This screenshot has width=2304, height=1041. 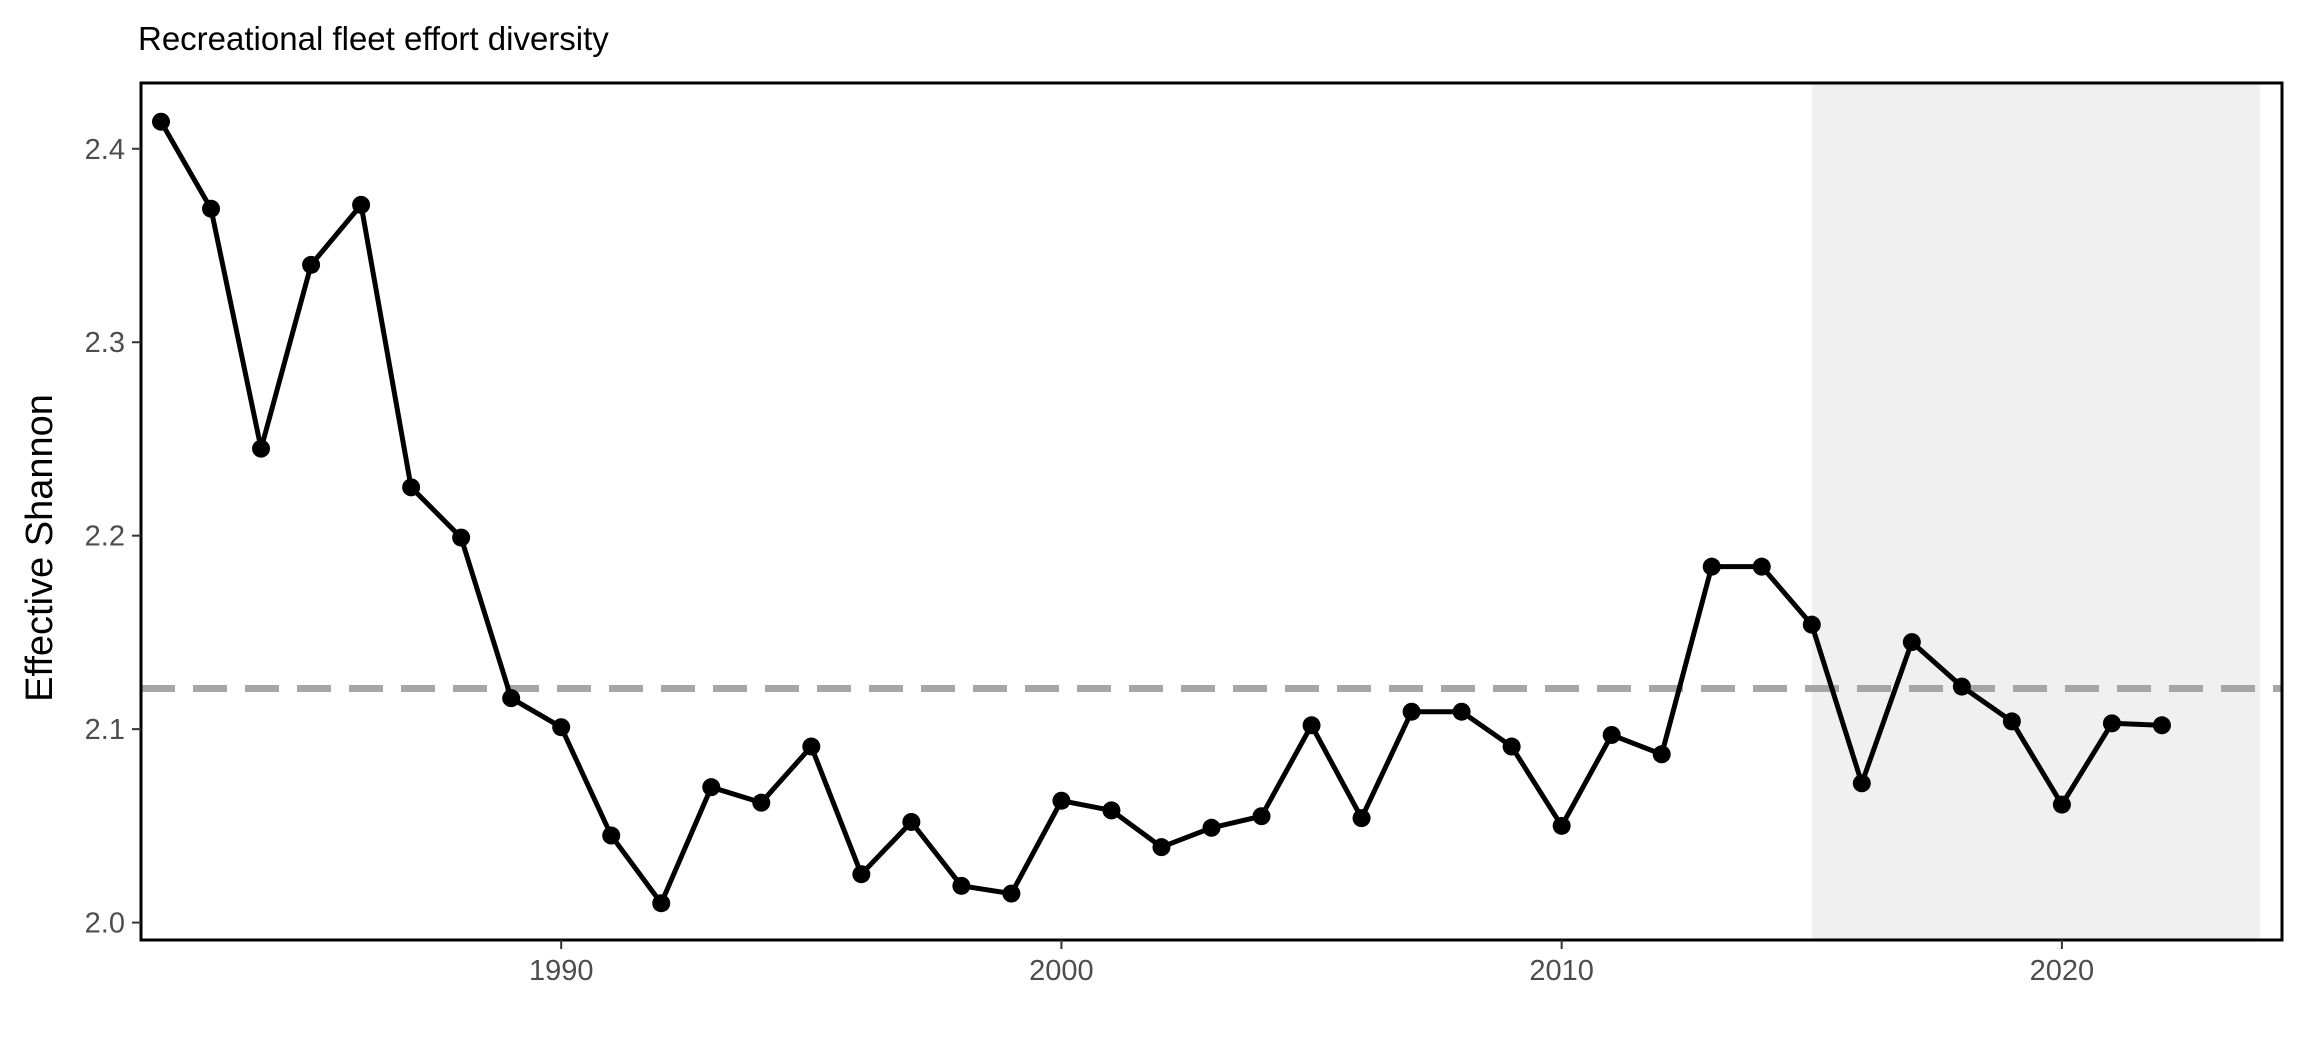 What do you see at coordinates (1061, 971) in the screenshot?
I see `x-tick-label: 2000` at bounding box center [1061, 971].